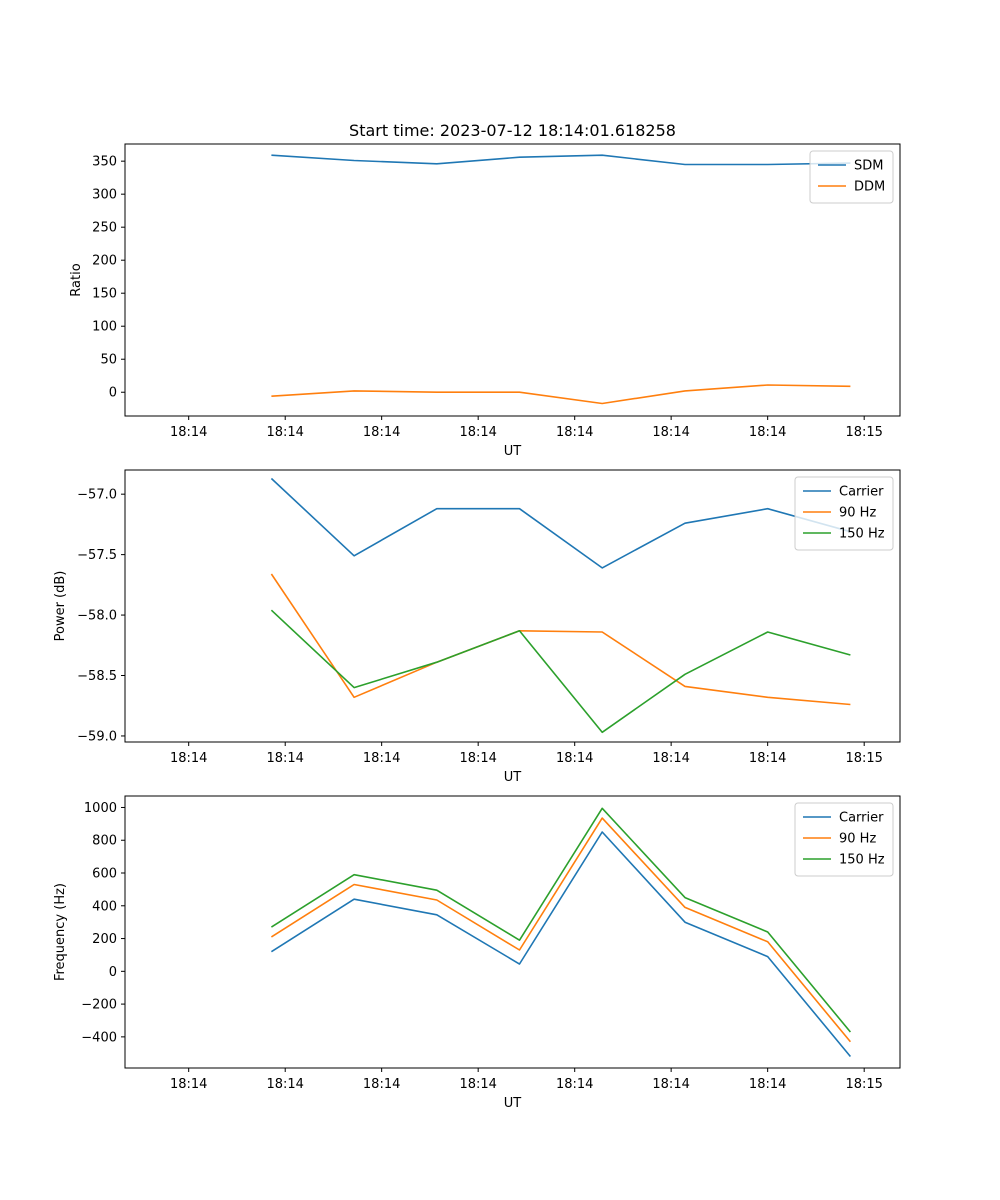 The width and height of the screenshot is (1000, 1200). What do you see at coordinates (561, 160) in the screenshot?
I see `series-line-sdm` at bounding box center [561, 160].